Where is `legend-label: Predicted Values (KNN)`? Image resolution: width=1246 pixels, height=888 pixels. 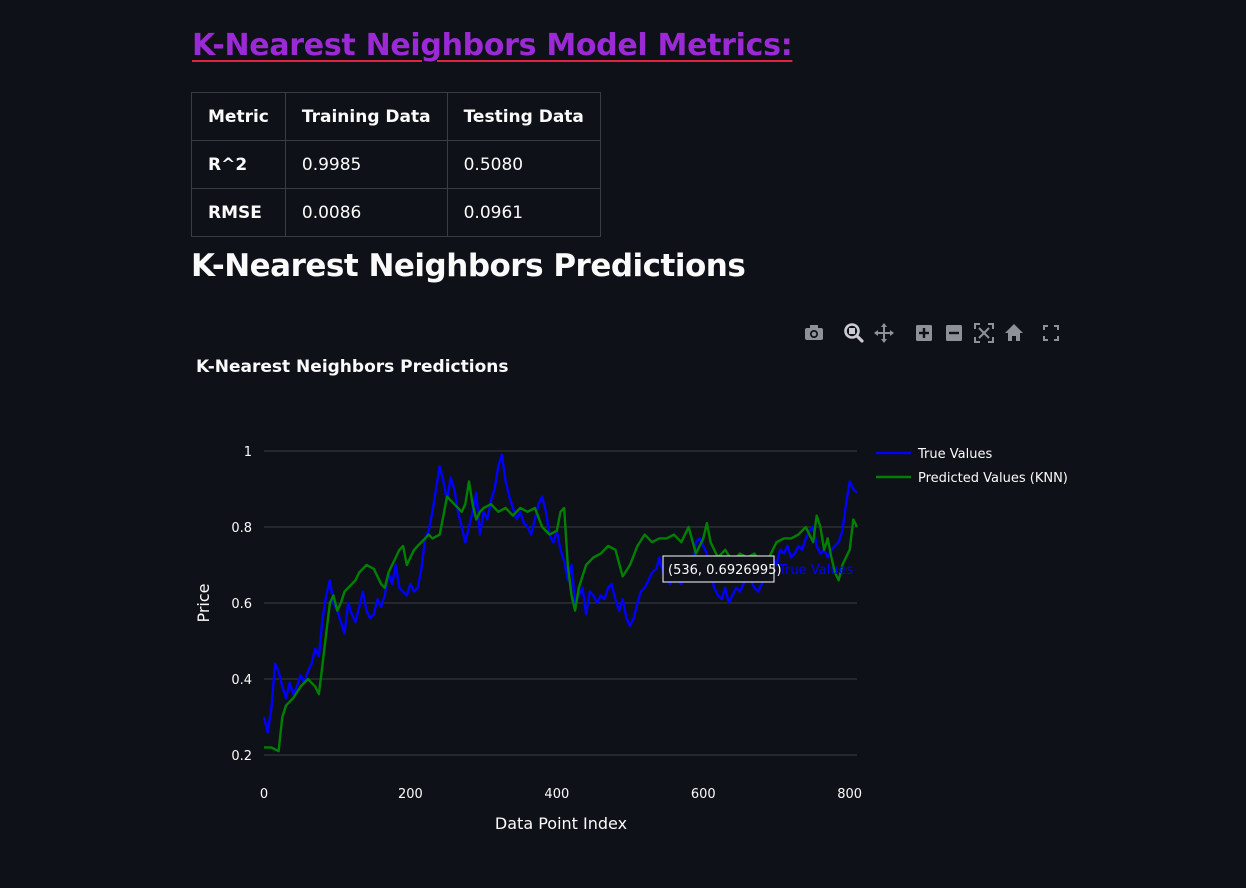 legend-label: Predicted Values (KNN) is located at coordinates (993, 478).